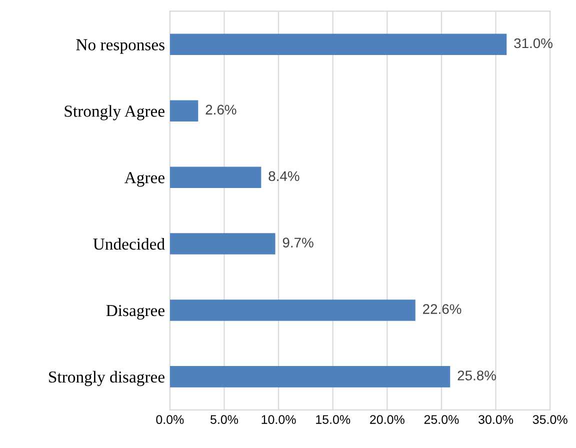  What do you see at coordinates (442, 309) in the screenshot?
I see `data-label: 22.6%` at bounding box center [442, 309].